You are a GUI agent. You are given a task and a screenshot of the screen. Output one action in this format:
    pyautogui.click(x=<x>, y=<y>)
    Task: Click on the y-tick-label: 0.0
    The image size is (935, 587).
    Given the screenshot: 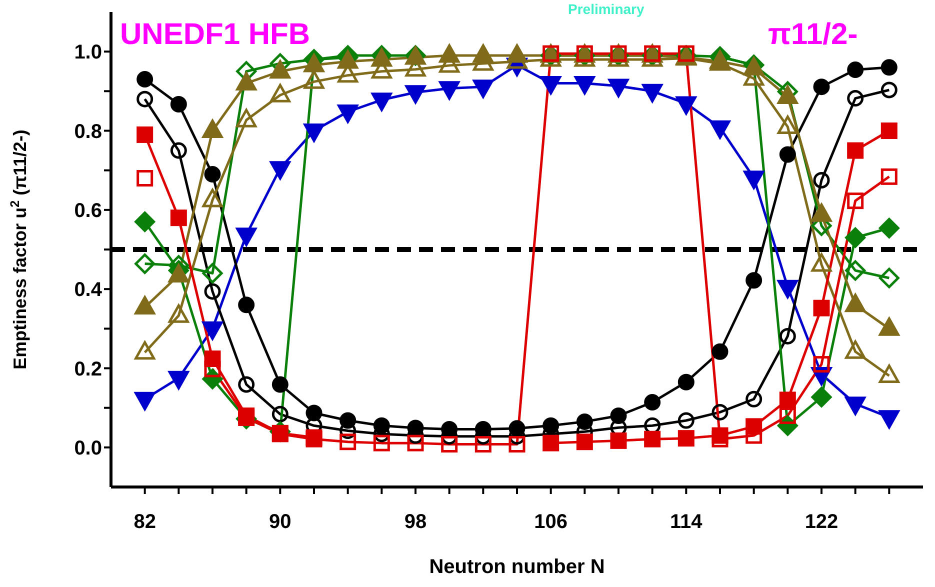 What is the action you would take?
    pyautogui.click(x=88, y=449)
    